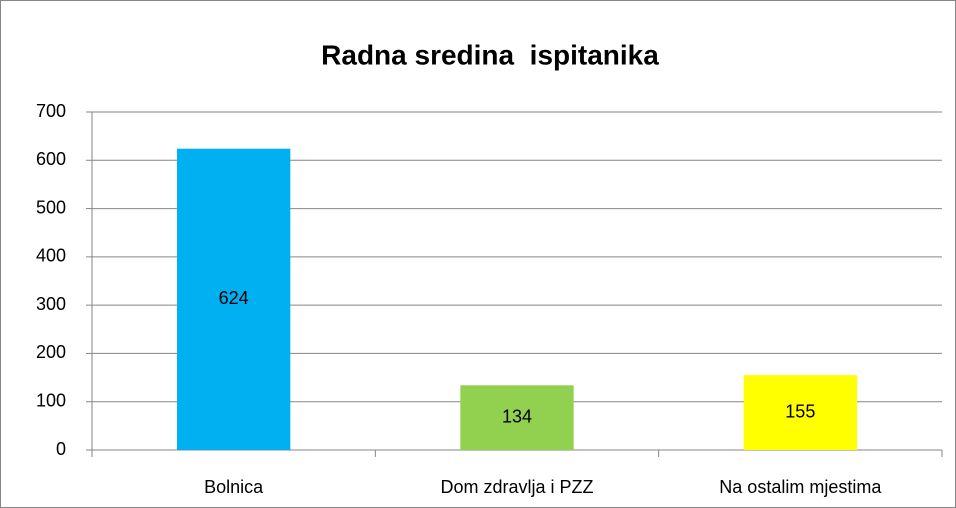  I want to click on y-tick-label: 200, so click(51, 352).